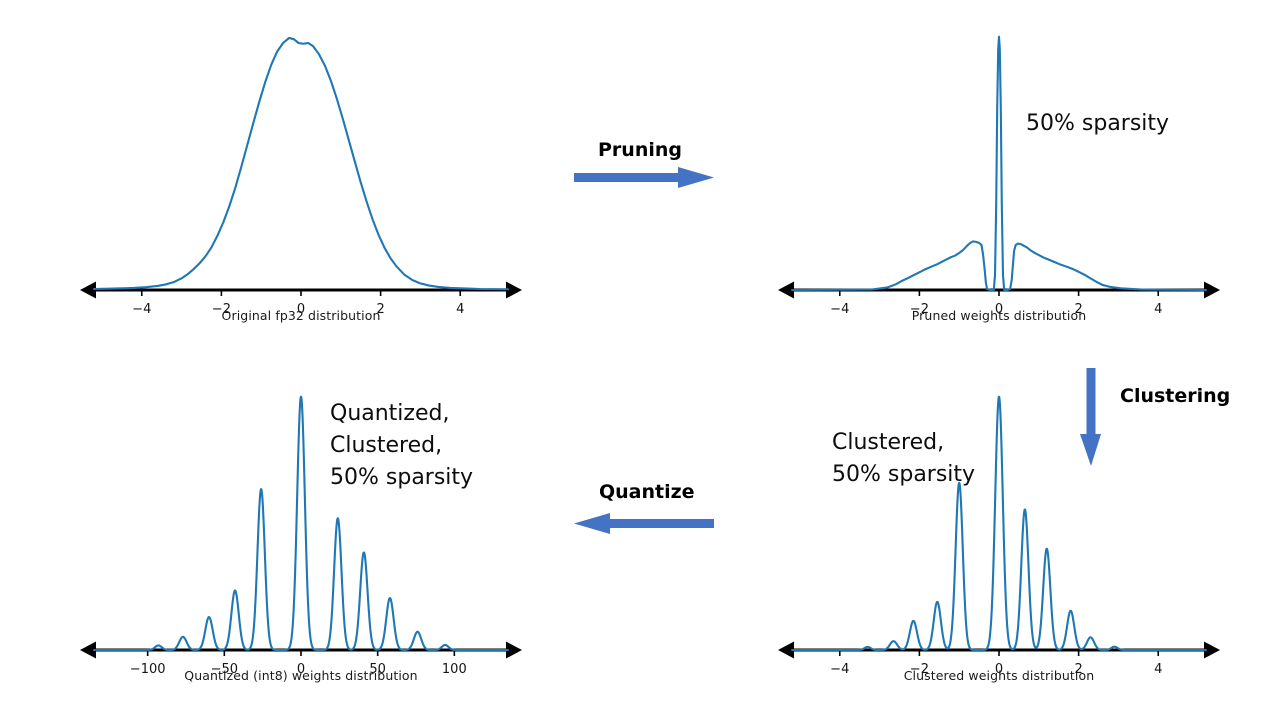  Describe the element at coordinates (454, 669) in the screenshot. I see `x-tick-label: 100` at that location.